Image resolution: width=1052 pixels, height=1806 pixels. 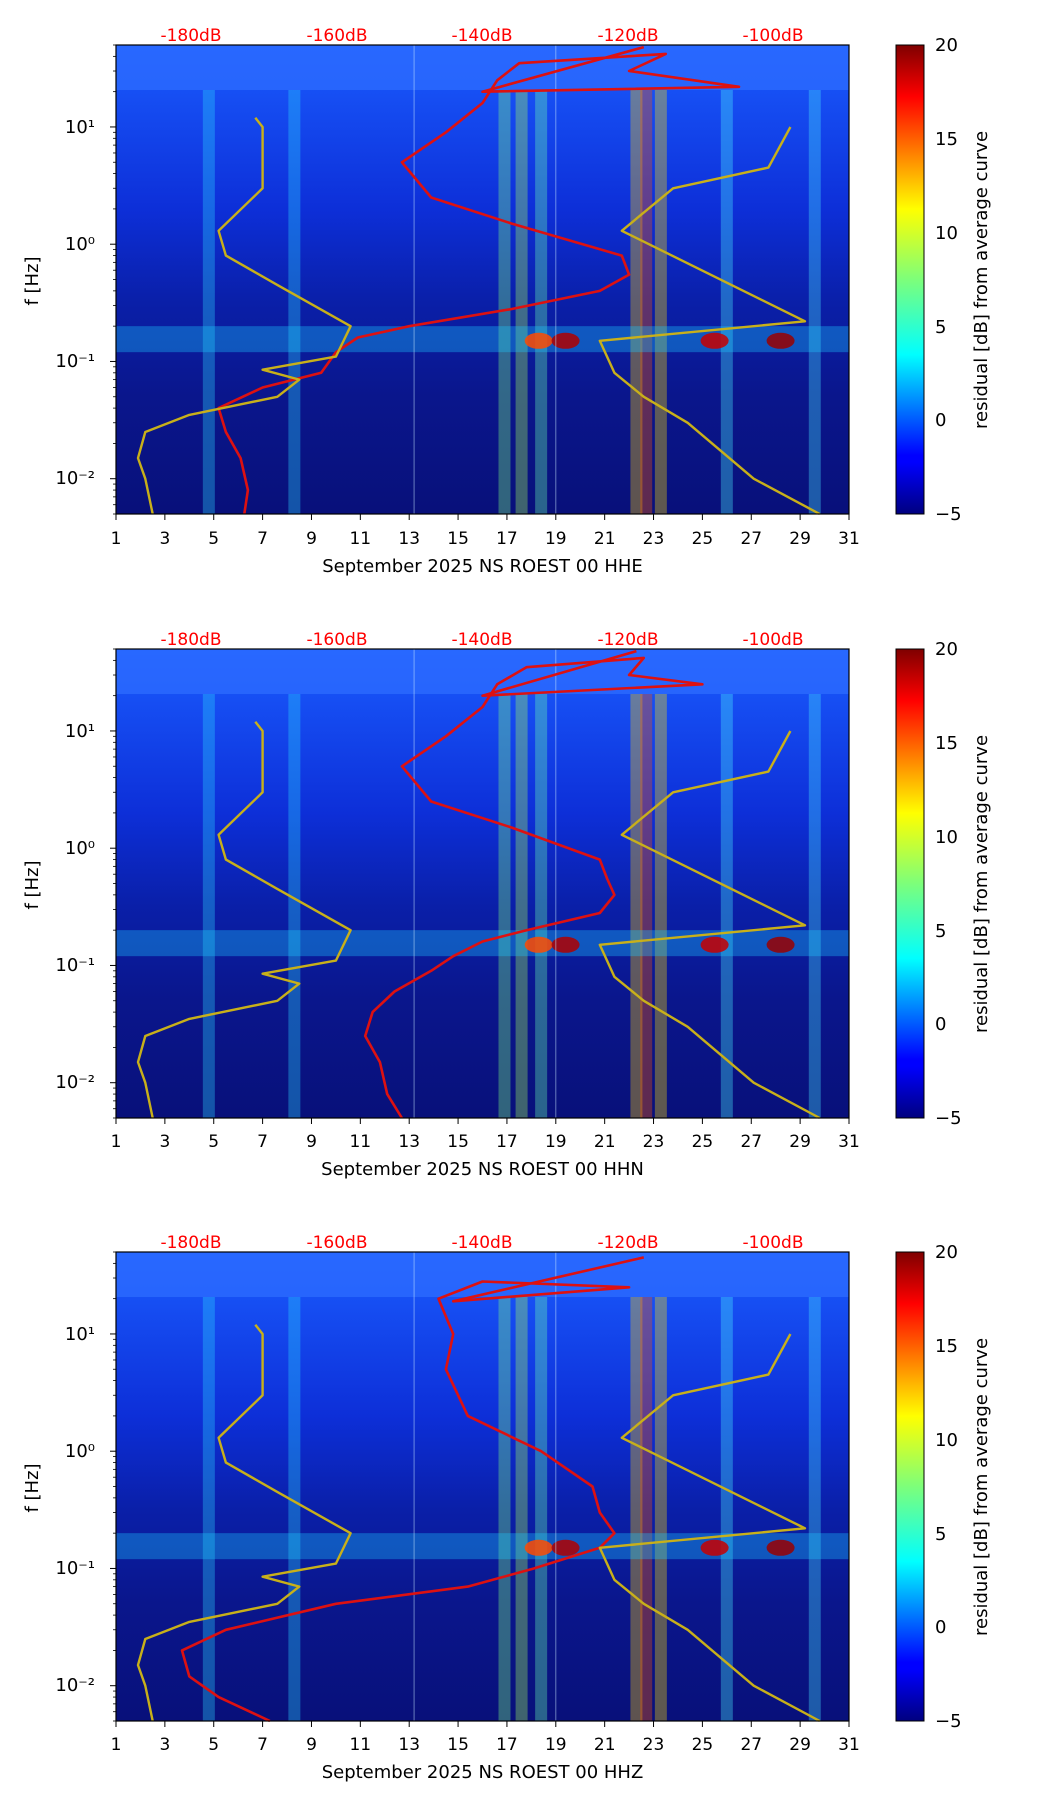 I want to click on colorbar-hhe, so click(x=910, y=279).